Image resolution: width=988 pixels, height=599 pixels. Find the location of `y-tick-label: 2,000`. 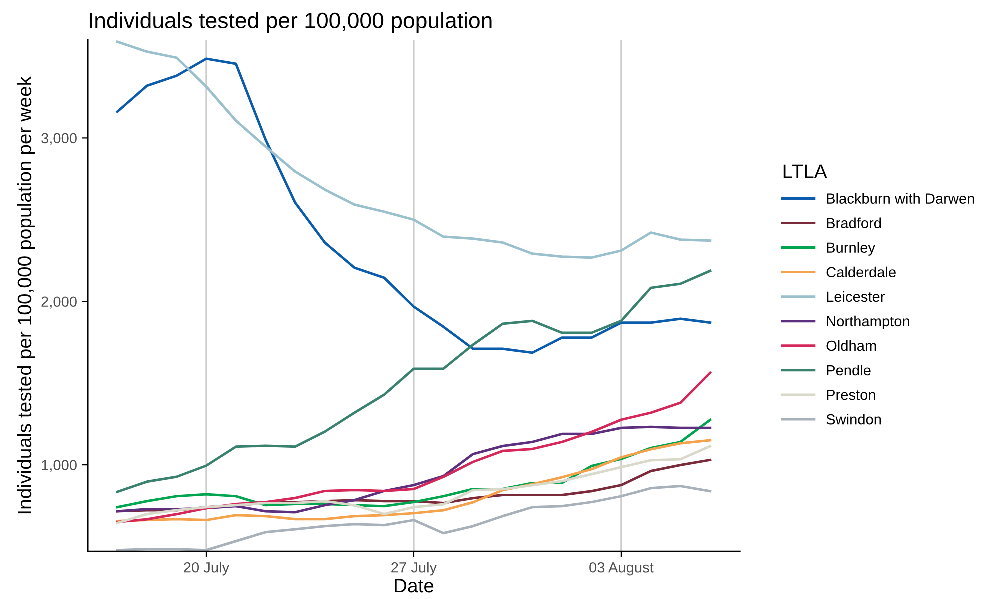

y-tick-label: 2,000 is located at coordinates (59, 302).